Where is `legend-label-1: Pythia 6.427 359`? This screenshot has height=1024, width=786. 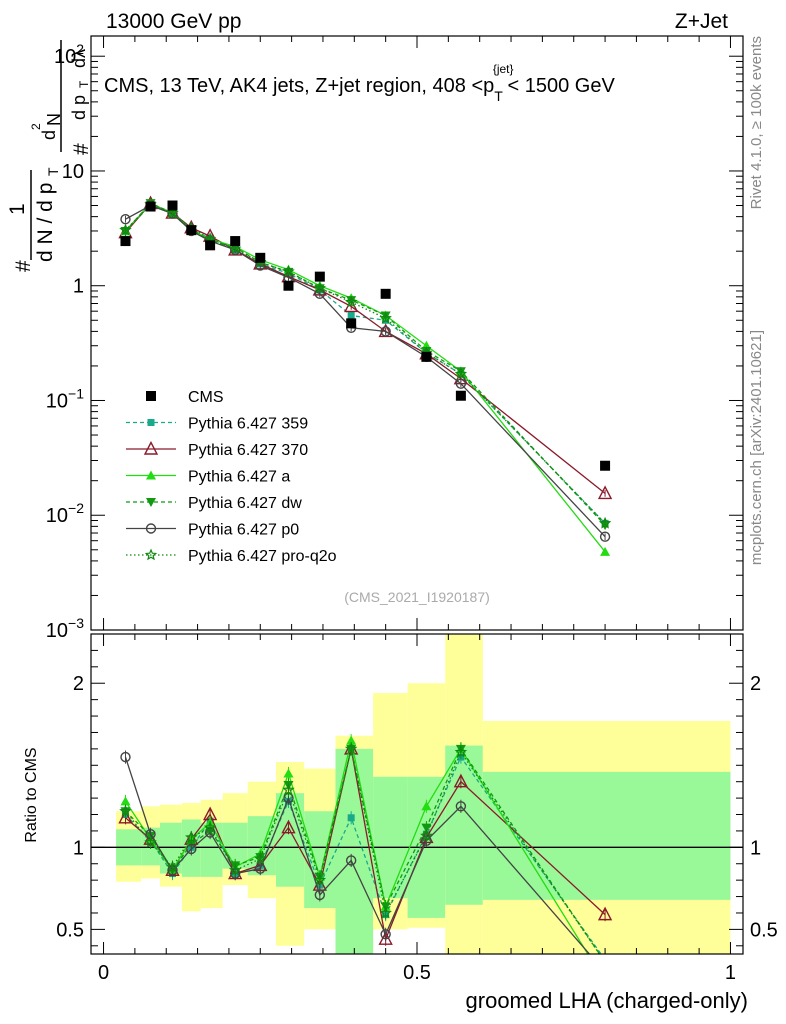 legend-label-1: Pythia 6.427 359 is located at coordinates (248, 424).